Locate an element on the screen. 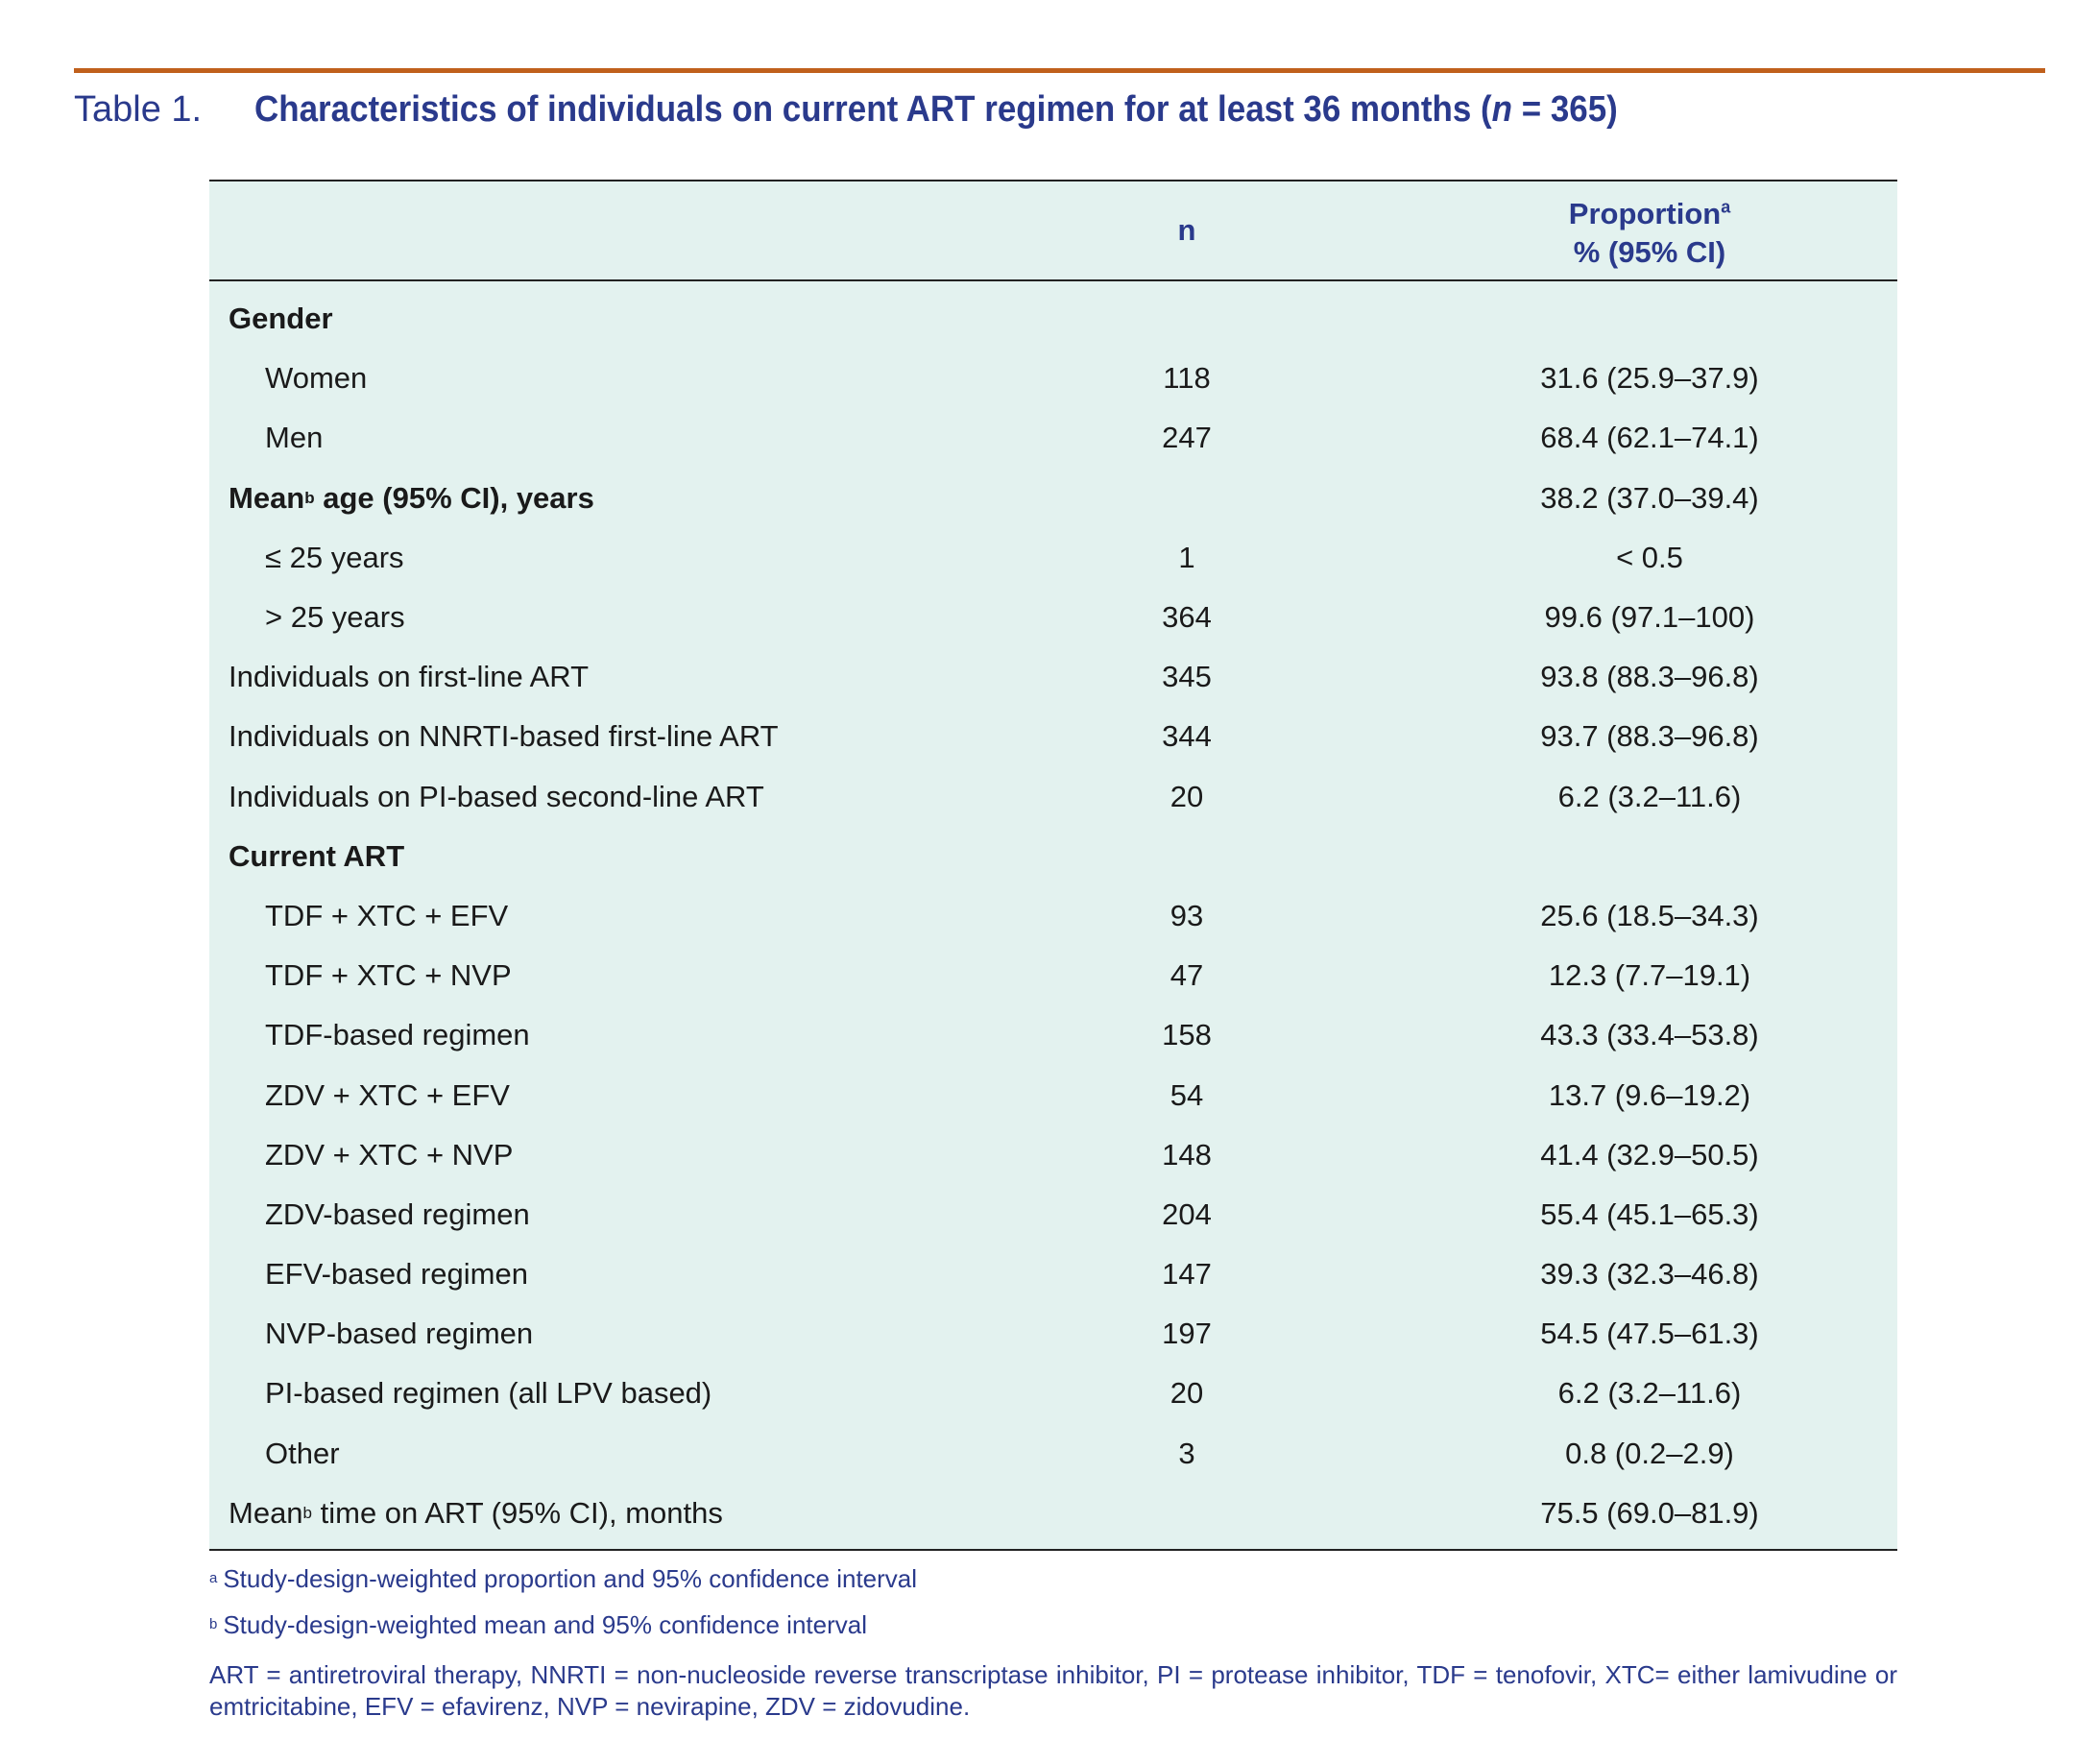 The height and width of the screenshot is (1764, 2098). row-proportion: 55.4 (45.1–65.3) is located at coordinates (1649, 1213).